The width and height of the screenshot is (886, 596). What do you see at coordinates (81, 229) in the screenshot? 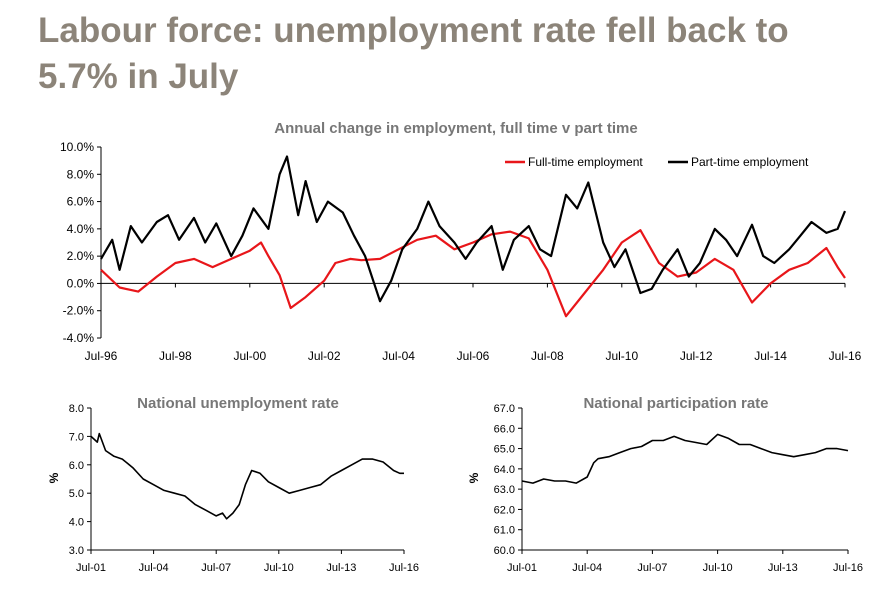
I see `y-tick-label: 4.0%` at bounding box center [81, 229].